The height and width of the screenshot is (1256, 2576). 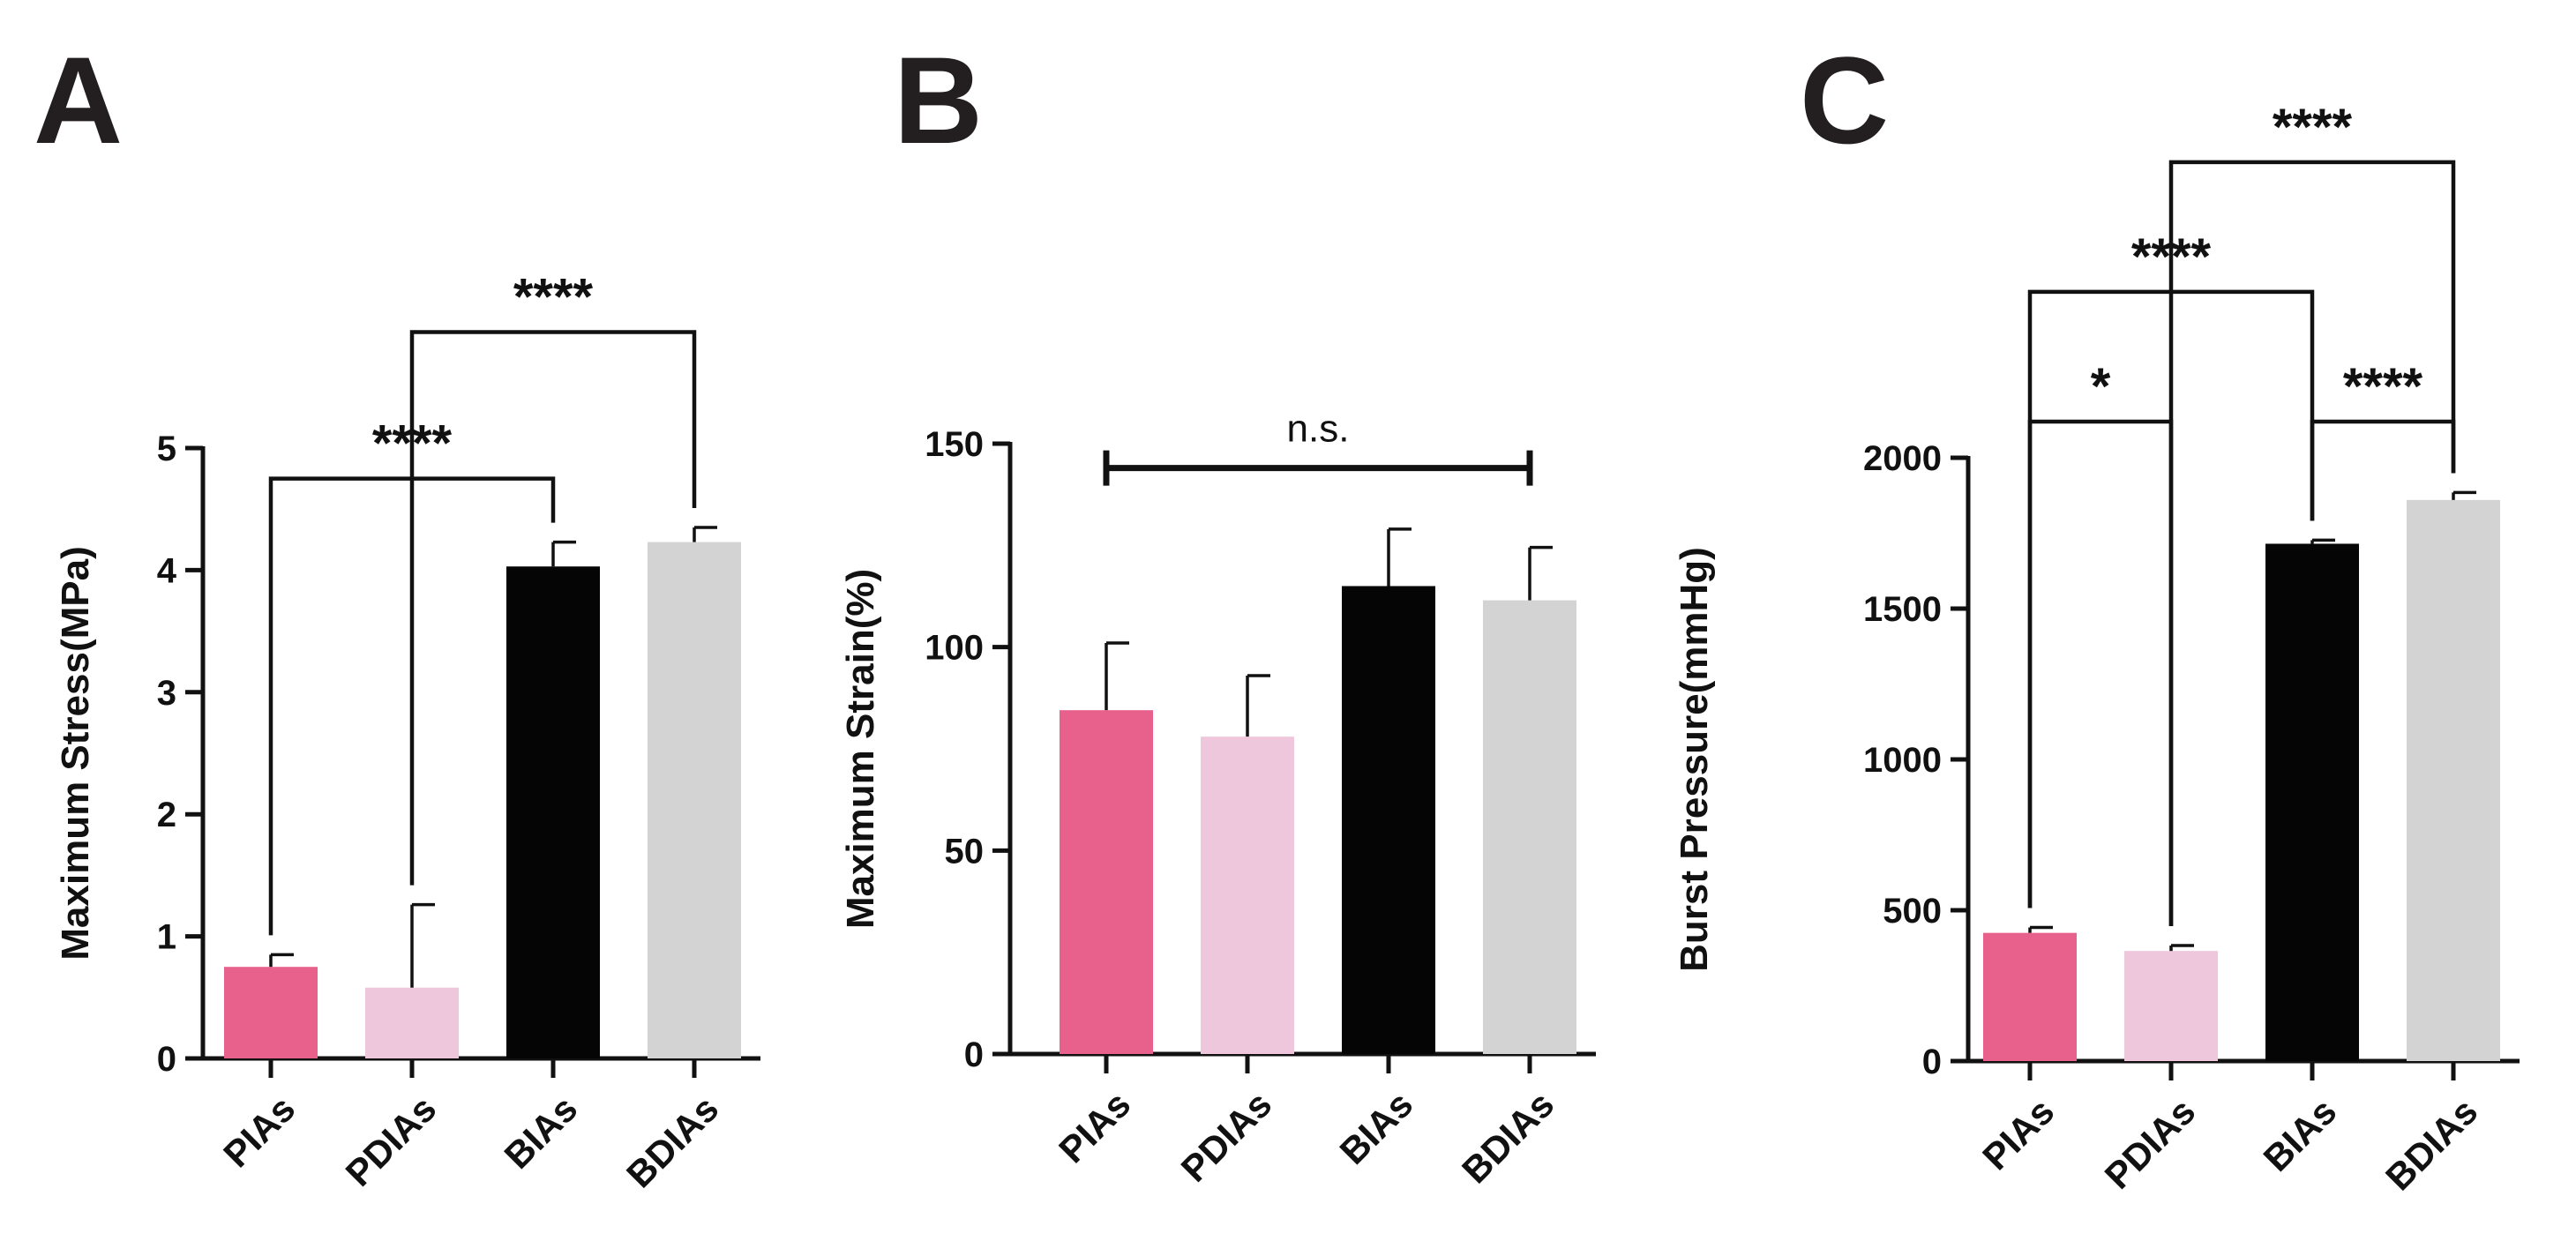 I want to click on panel-letter-c: C, so click(x=1845, y=100).